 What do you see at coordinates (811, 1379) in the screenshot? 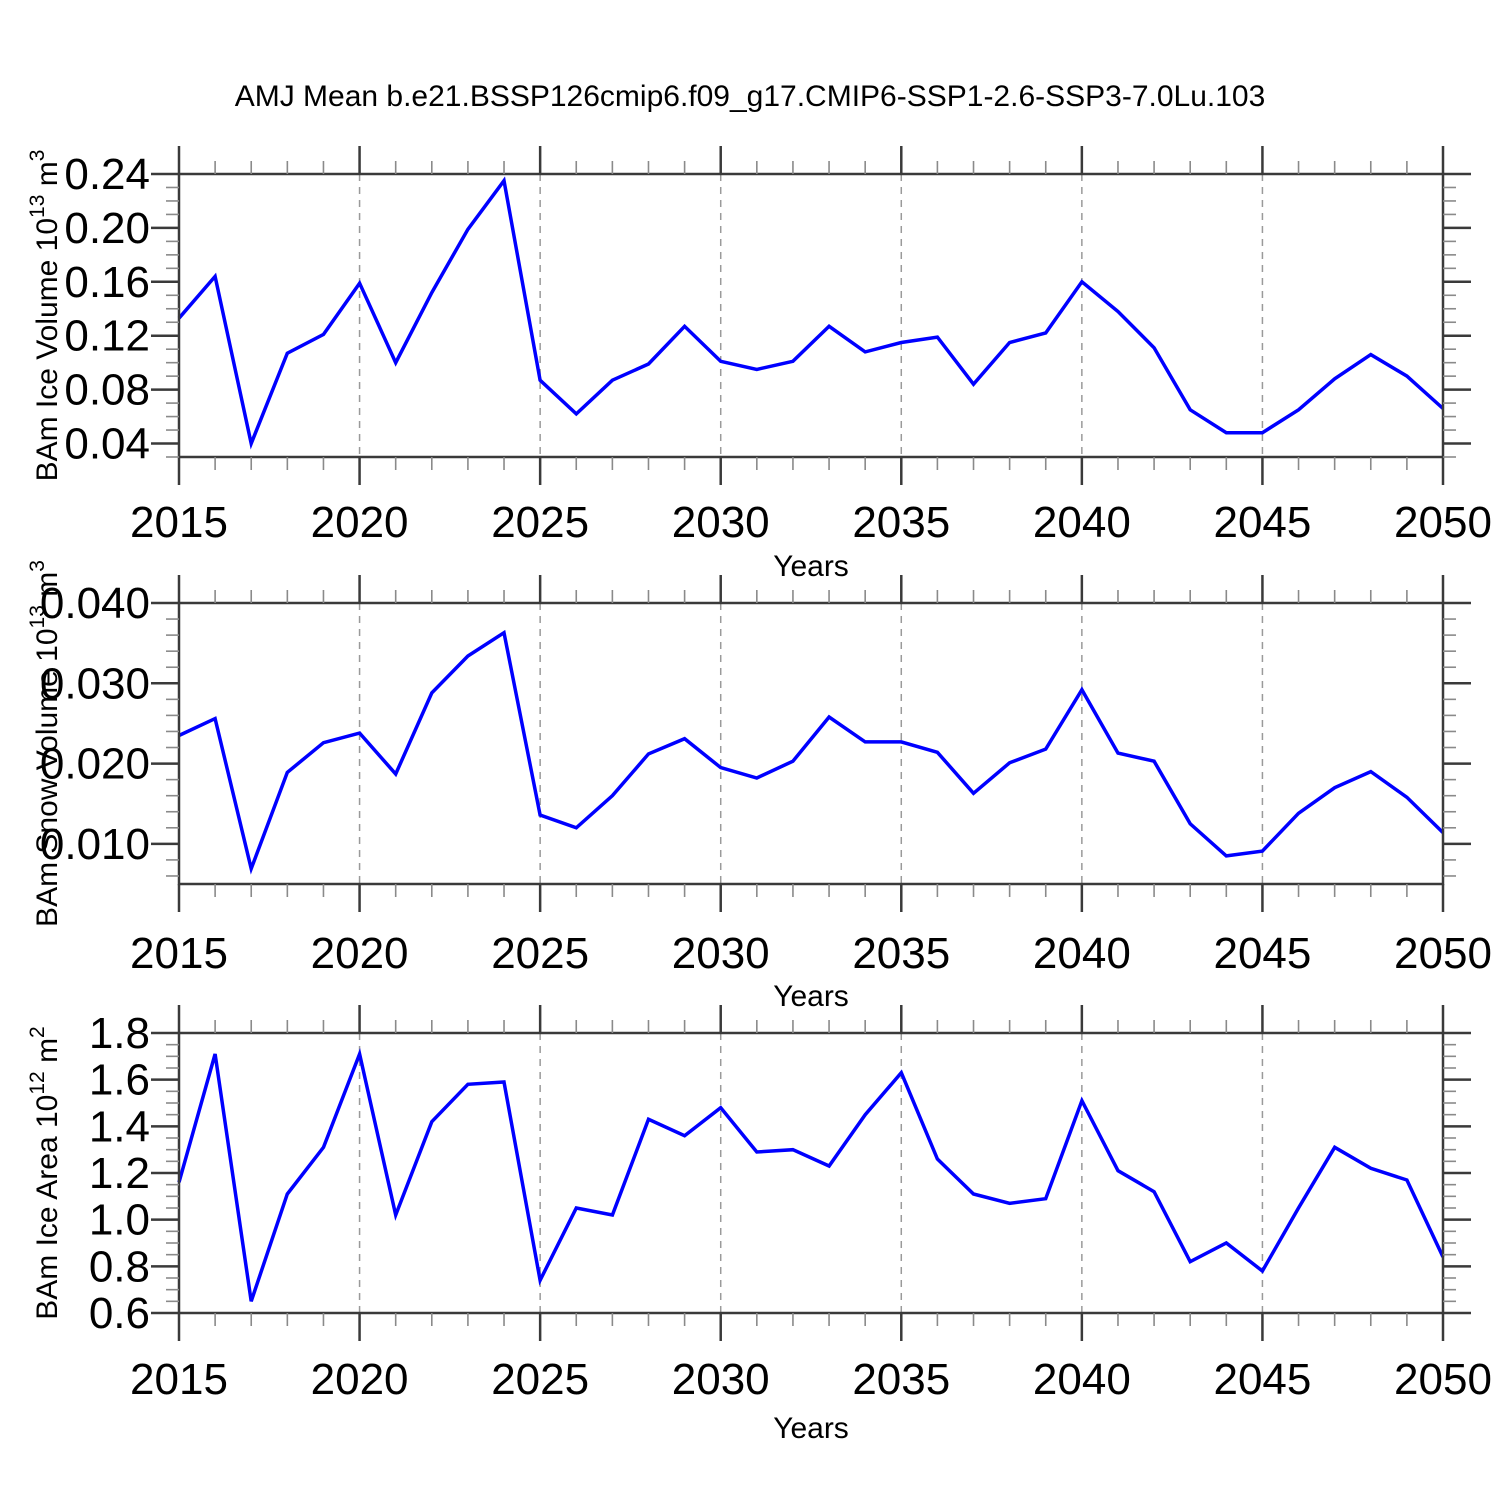
I see `ice-area-xtick-labels: 2015 2020 2025 2030 2035 2040 2045 2050` at bounding box center [811, 1379].